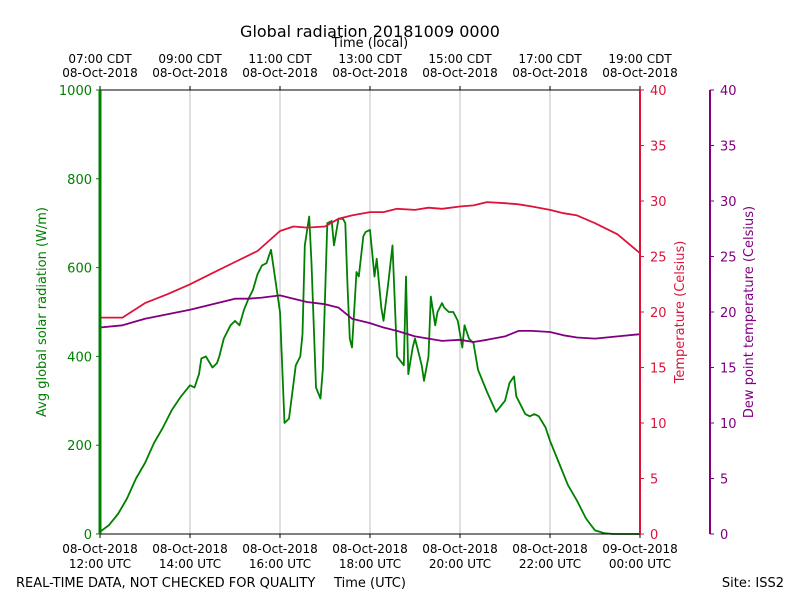 The height and width of the screenshot is (600, 800). Describe the element at coordinates (370, 31) in the screenshot. I see `chart-title: Global radiation 20181009 0000` at that location.